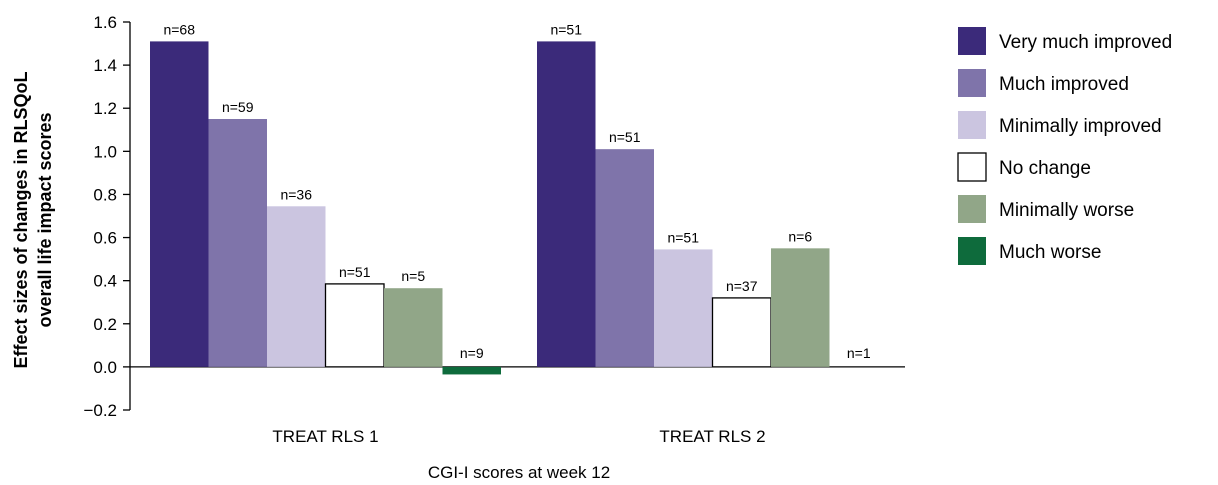 Image resolution: width=1218 pixels, height=485 pixels. What do you see at coordinates (105, 65) in the screenshot?
I see `y-tick-label: 1.4` at bounding box center [105, 65].